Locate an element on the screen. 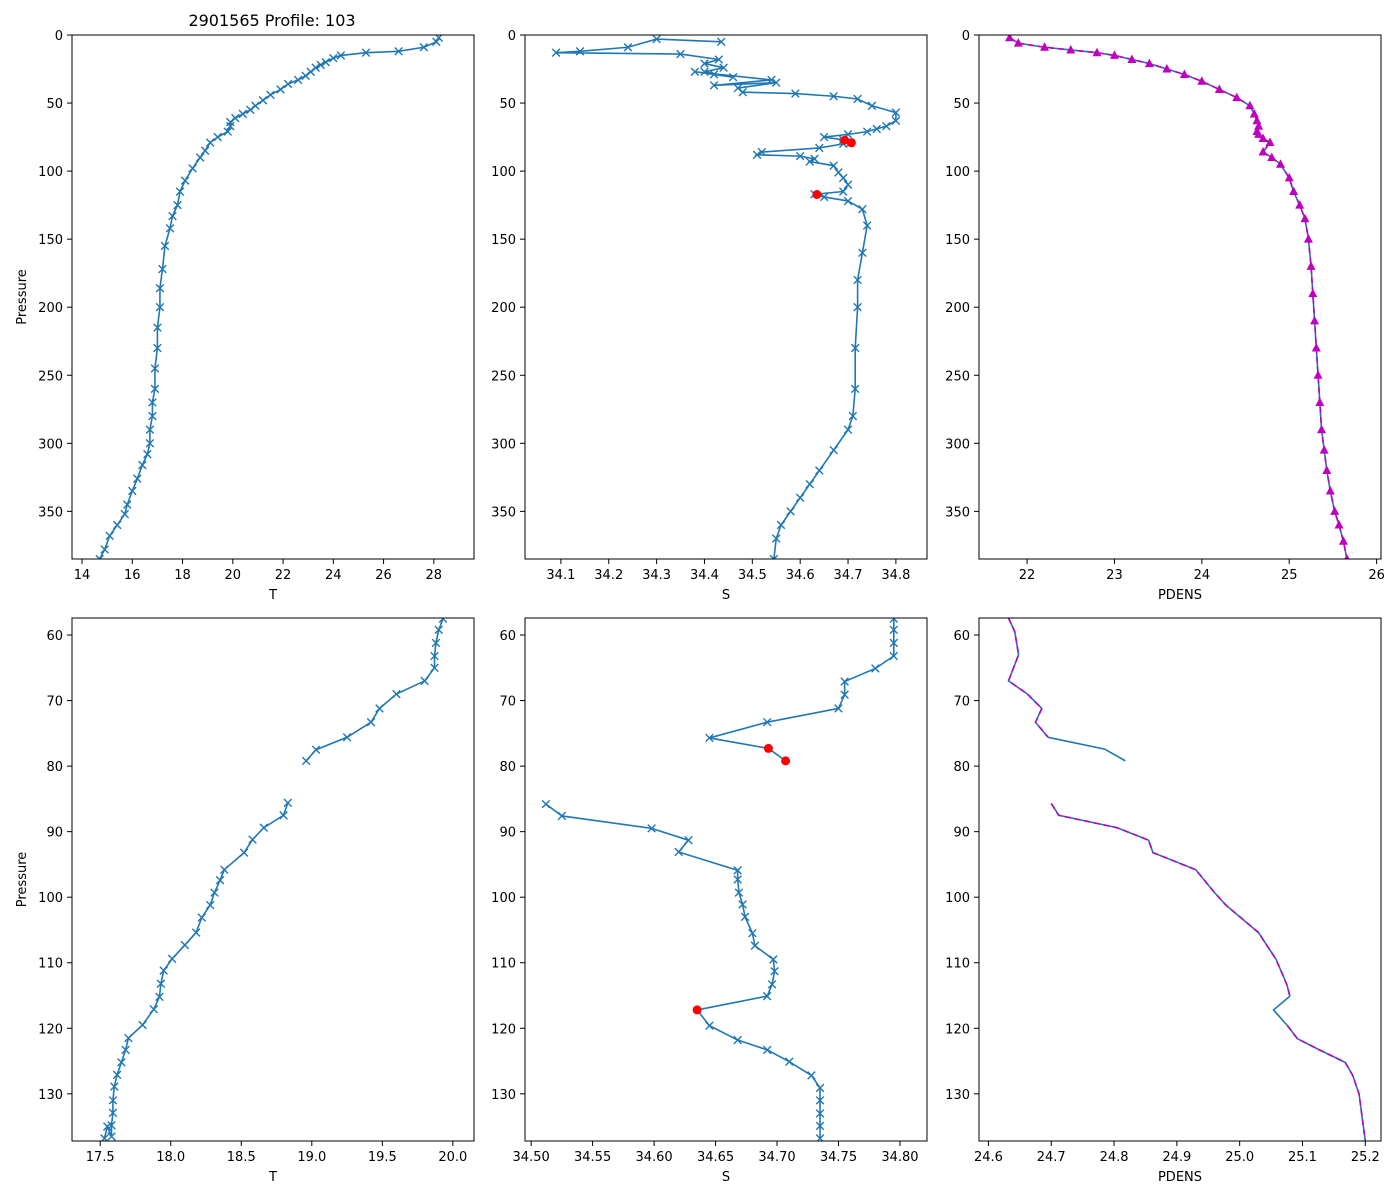  y-tick-label: 50 is located at coordinates (961, 104).